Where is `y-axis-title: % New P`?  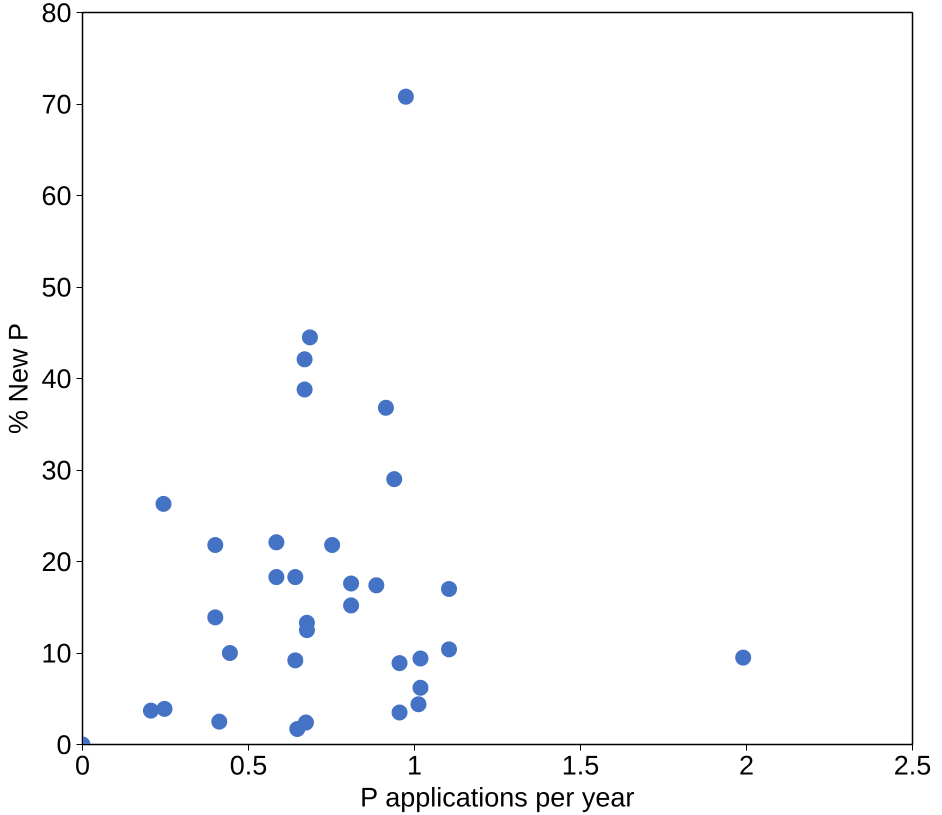 y-axis-title: % New P is located at coordinates (18, 378).